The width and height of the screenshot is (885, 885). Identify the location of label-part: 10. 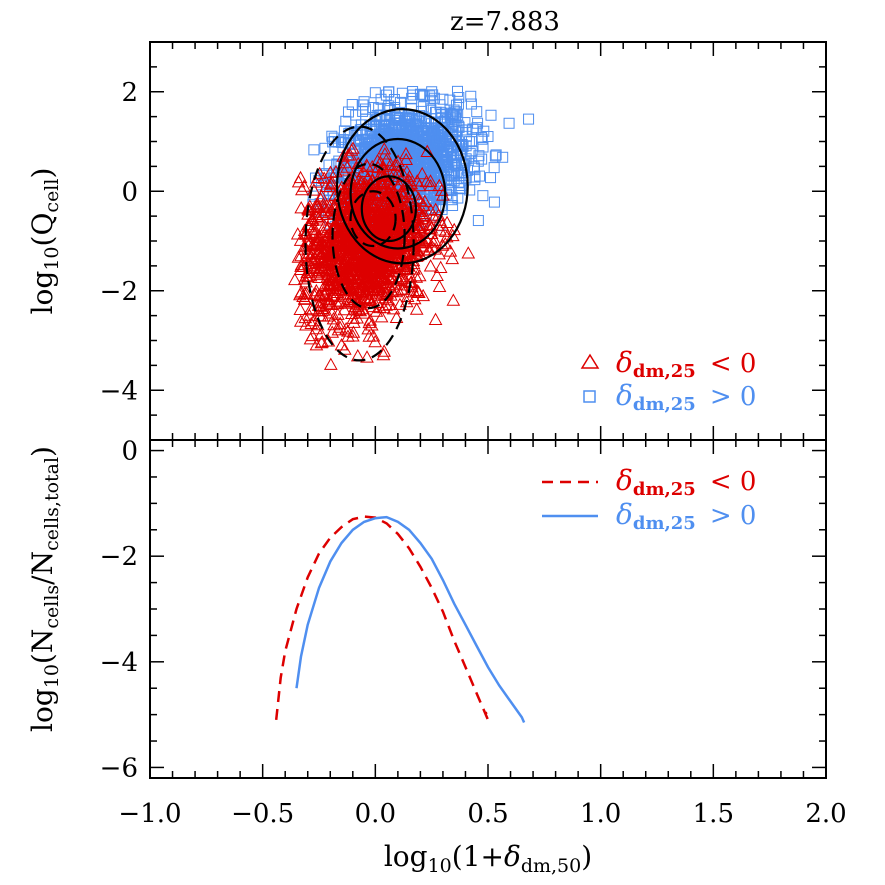
(440, 866).